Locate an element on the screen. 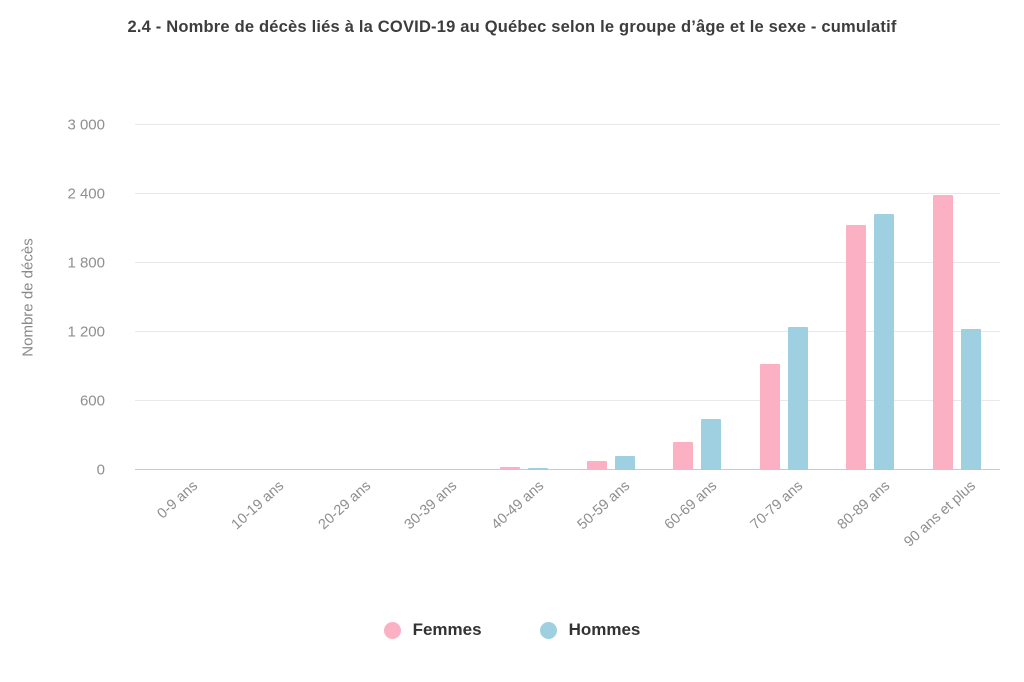 This screenshot has height=682, width=1024. y-axis-ticks: 0 600 1 200 1 800 2 400 3 000 is located at coordinates (52, 298).